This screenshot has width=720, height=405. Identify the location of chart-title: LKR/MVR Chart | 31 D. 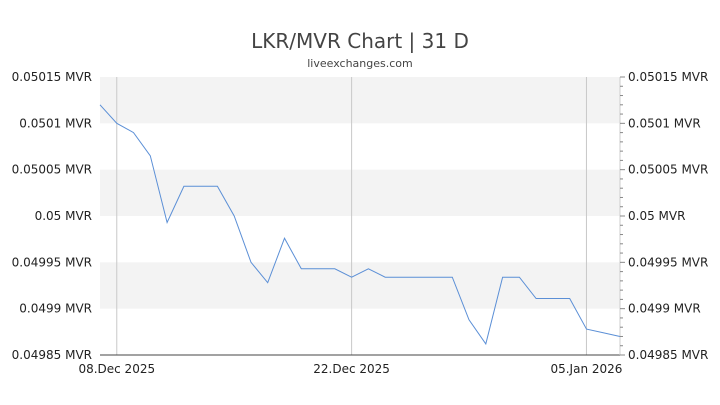
(360, 41).